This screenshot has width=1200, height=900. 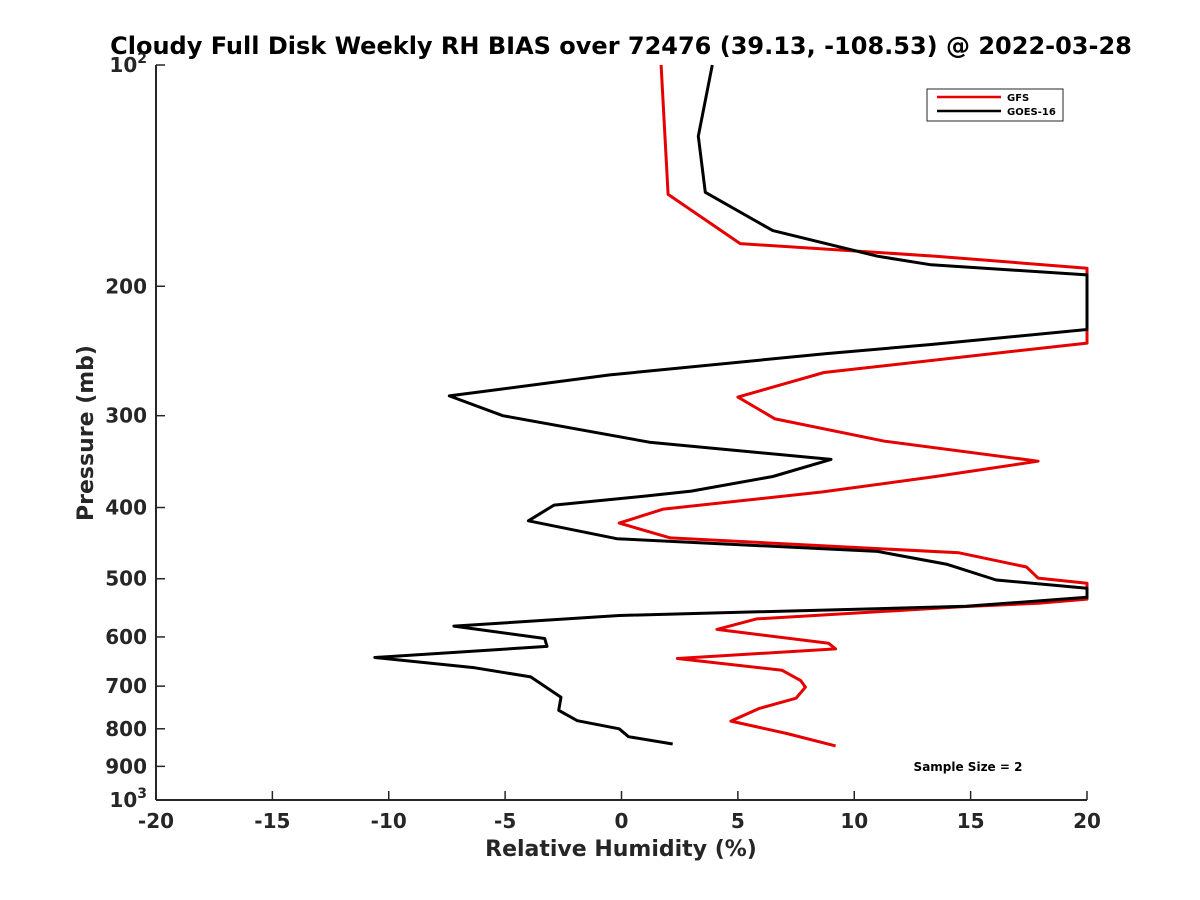 I want to click on y-tick-label: 500, so click(x=126, y=579).